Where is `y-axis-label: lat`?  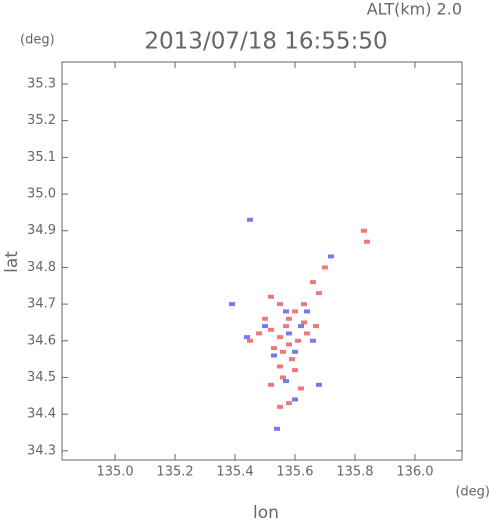 y-axis-label: lat is located at coordinates (12, 262).